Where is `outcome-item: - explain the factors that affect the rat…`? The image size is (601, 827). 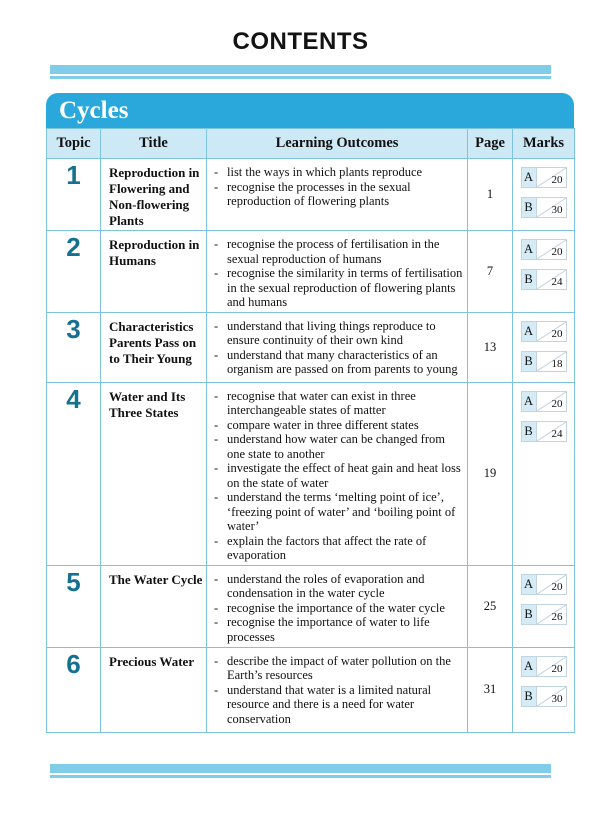 outcome-item: - explain the factors that affect the rat… is located at coordinates (338, 548).